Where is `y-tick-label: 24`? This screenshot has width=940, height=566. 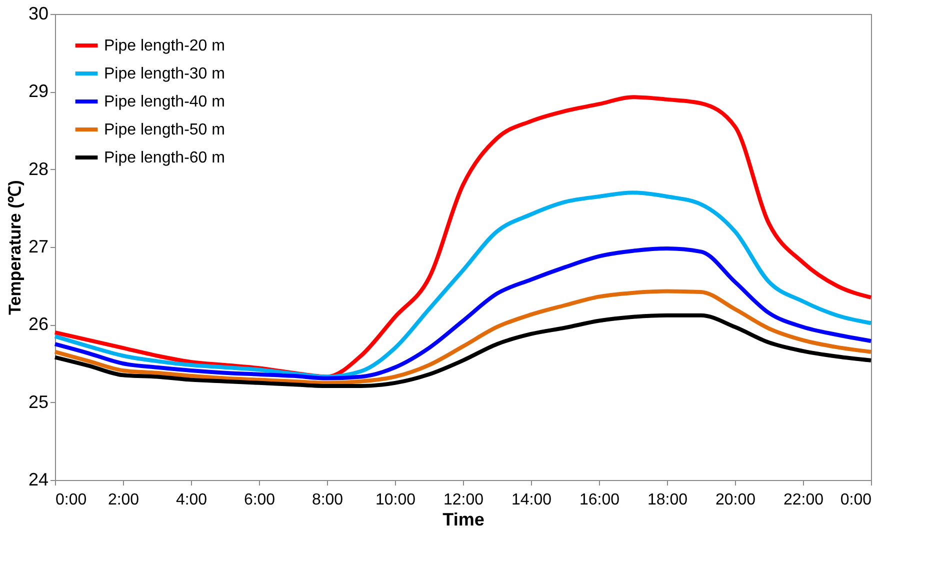
y-tick-label: 24 is located at coordinates (38, 480).